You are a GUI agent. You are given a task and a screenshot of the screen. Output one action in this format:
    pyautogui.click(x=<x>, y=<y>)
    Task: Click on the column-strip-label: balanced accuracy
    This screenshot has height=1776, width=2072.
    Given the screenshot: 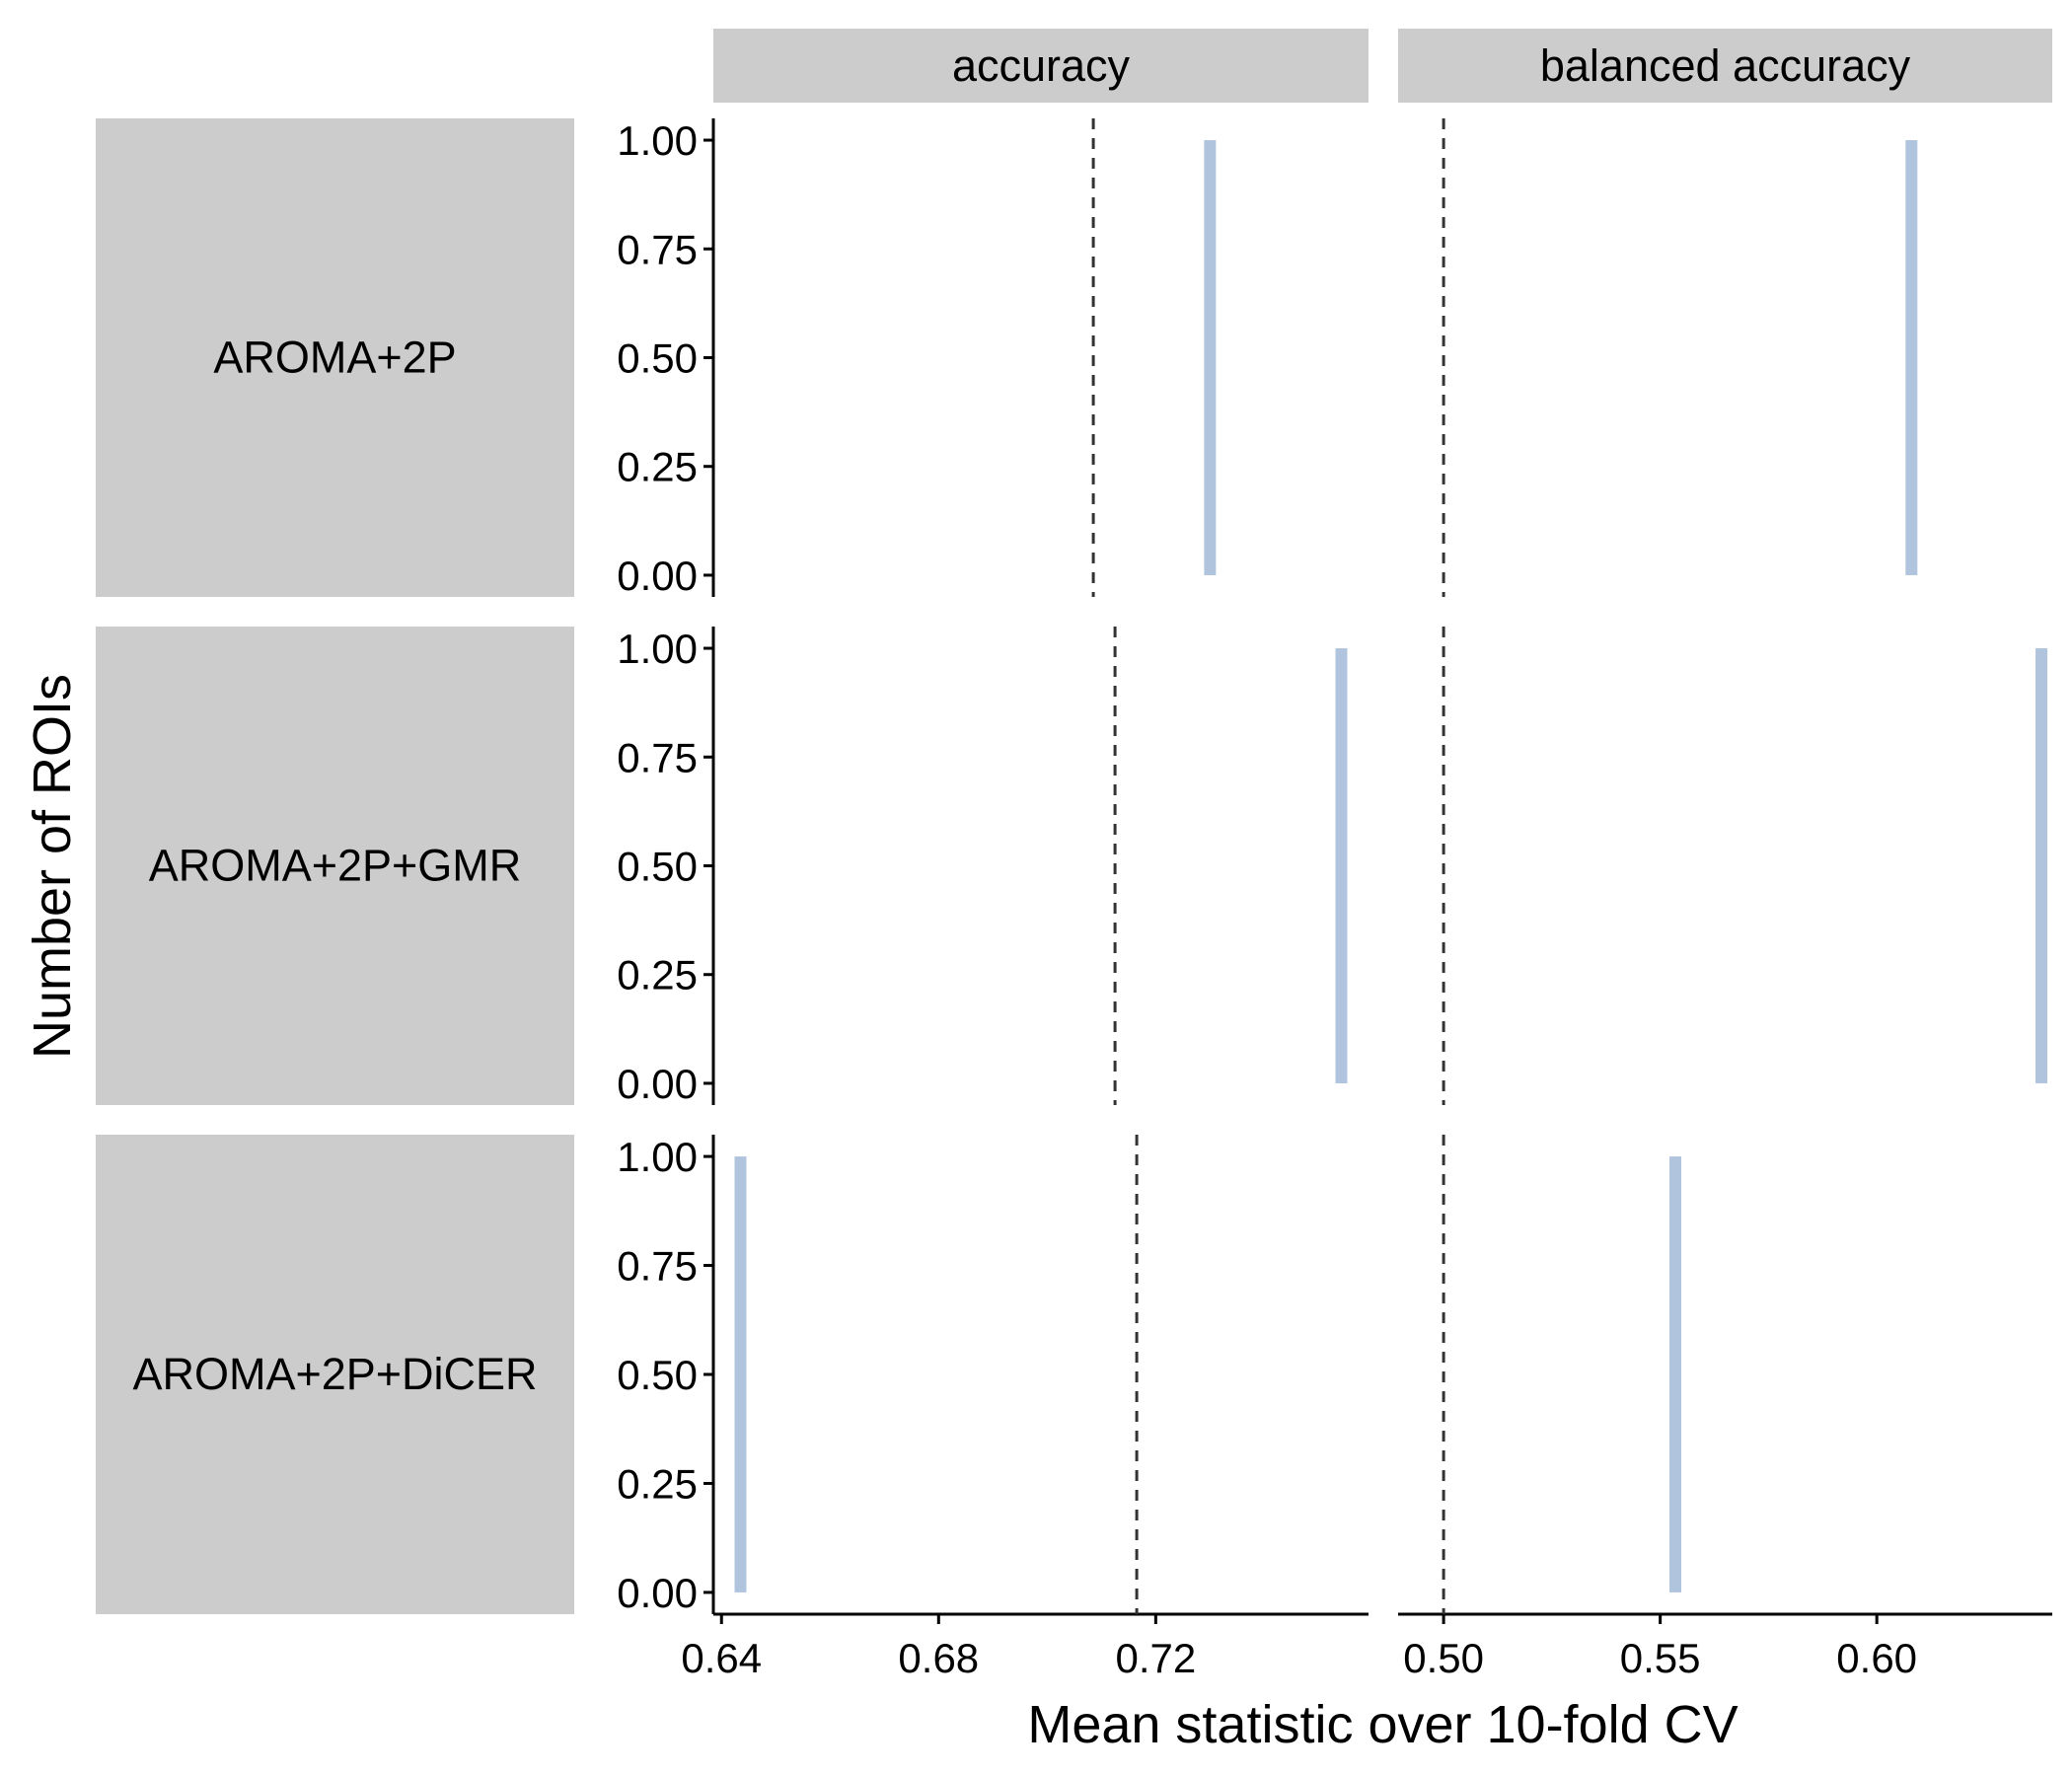 What is the action you would take?
    pyautogui.click(x=1726, y=66)
    